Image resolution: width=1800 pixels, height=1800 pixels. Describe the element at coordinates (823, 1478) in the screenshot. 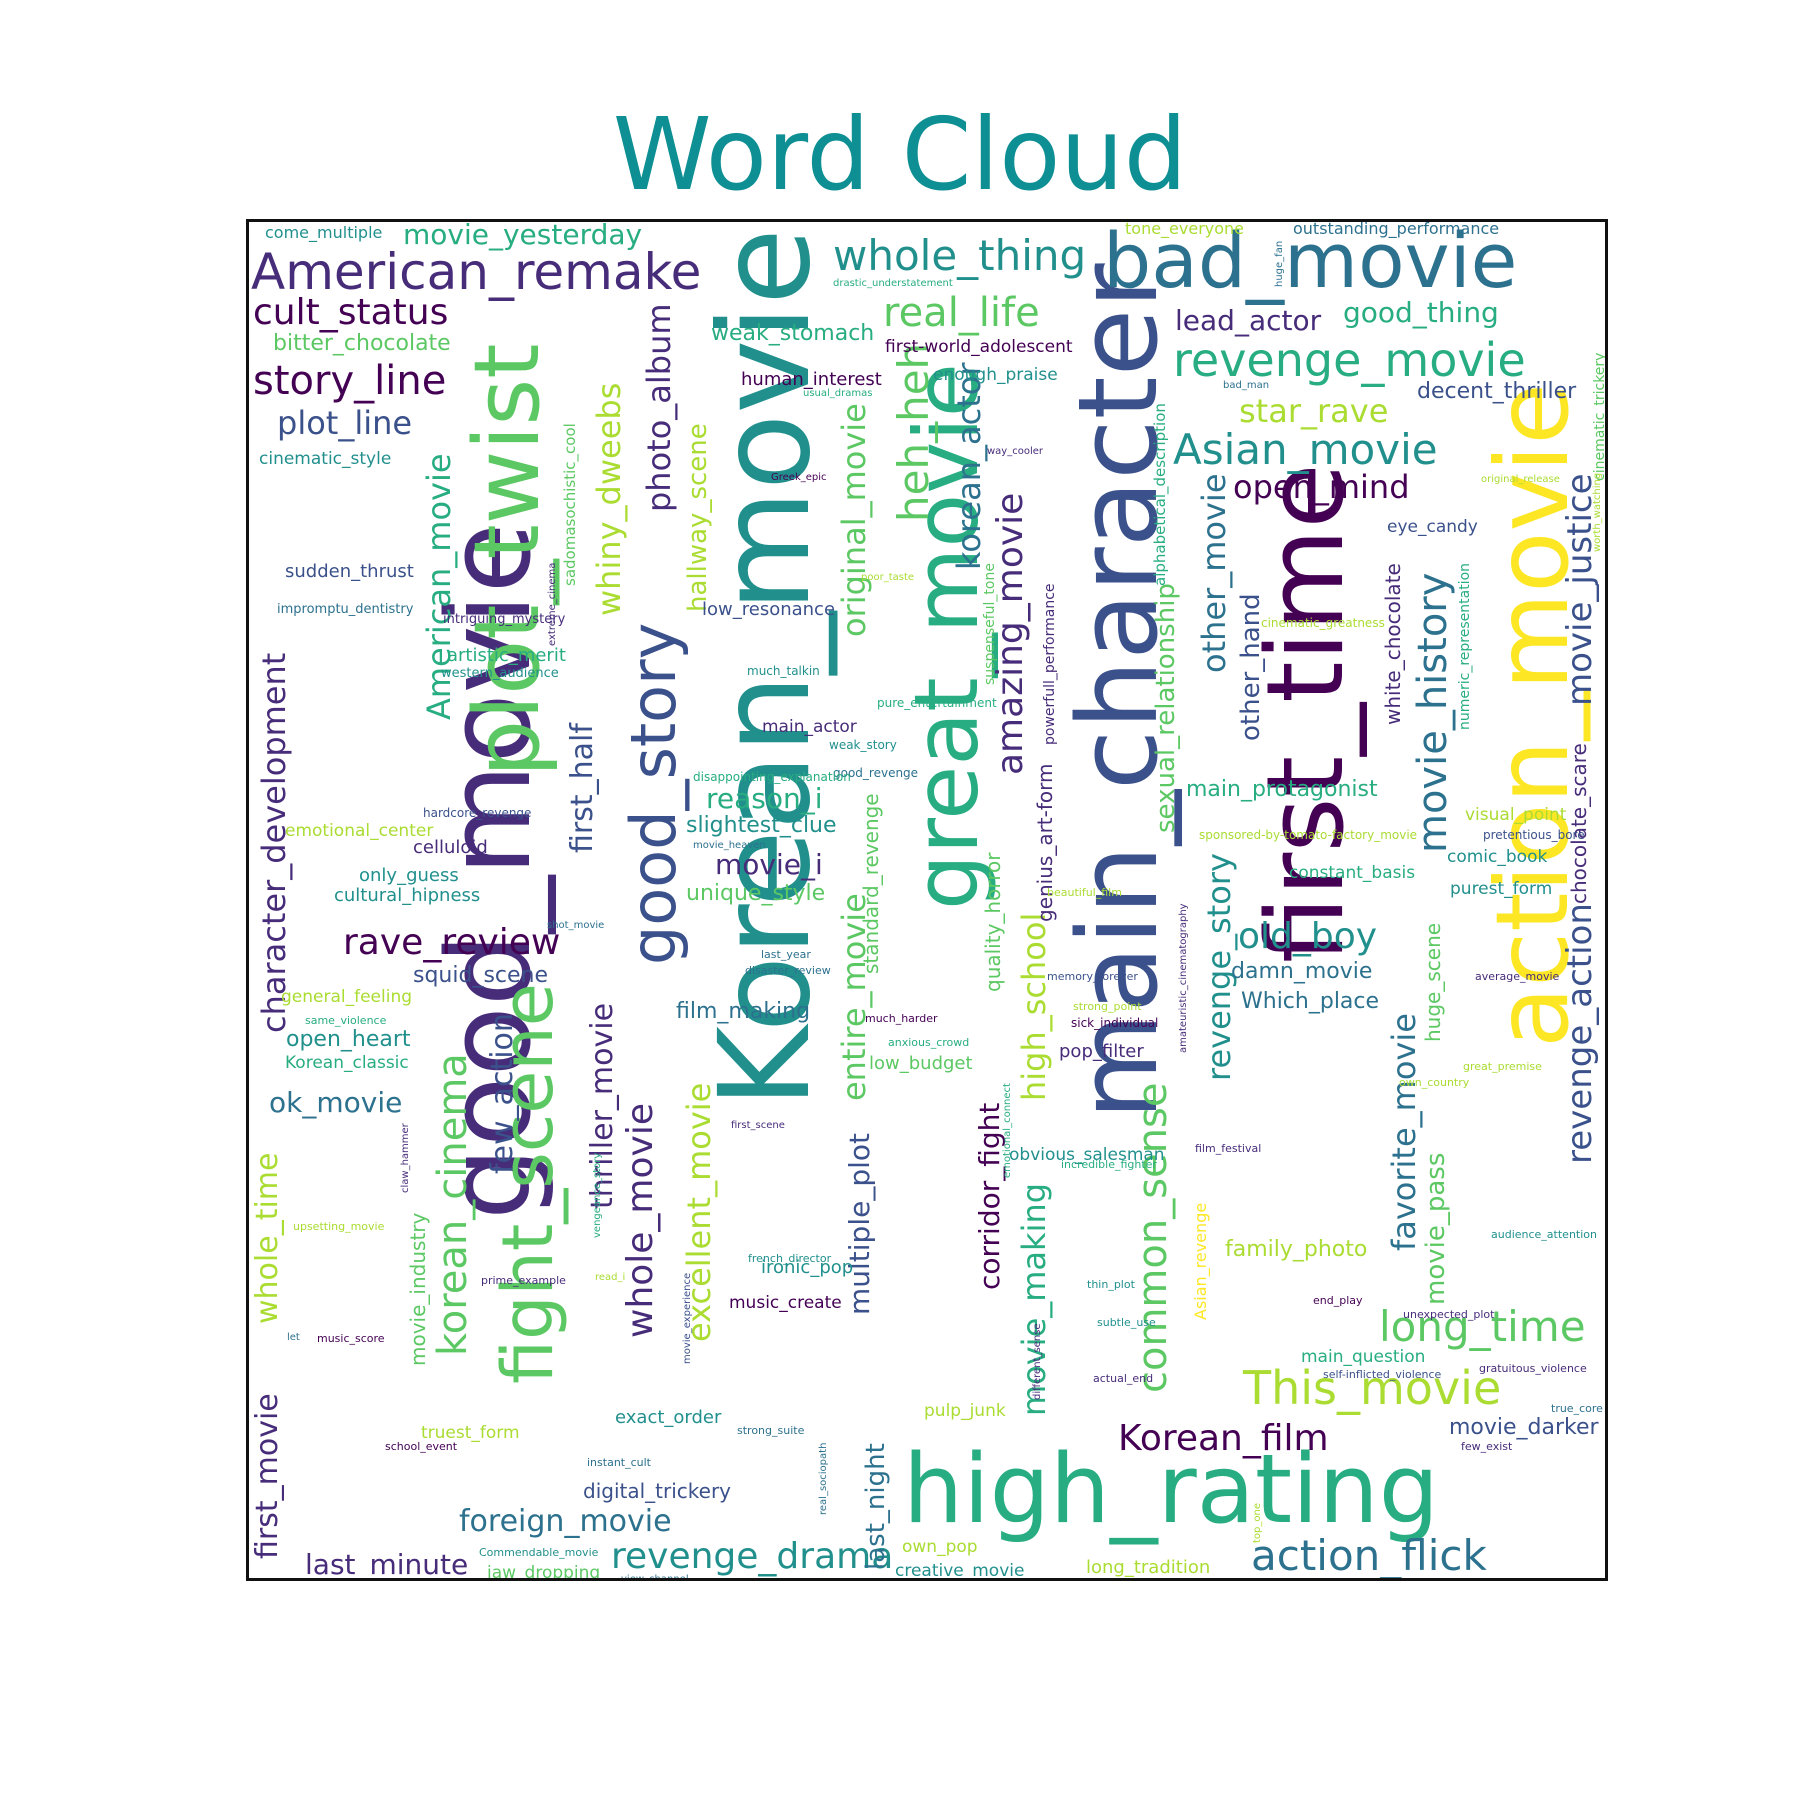

I see `word-real-sociopath: real_sociopath` at that location.